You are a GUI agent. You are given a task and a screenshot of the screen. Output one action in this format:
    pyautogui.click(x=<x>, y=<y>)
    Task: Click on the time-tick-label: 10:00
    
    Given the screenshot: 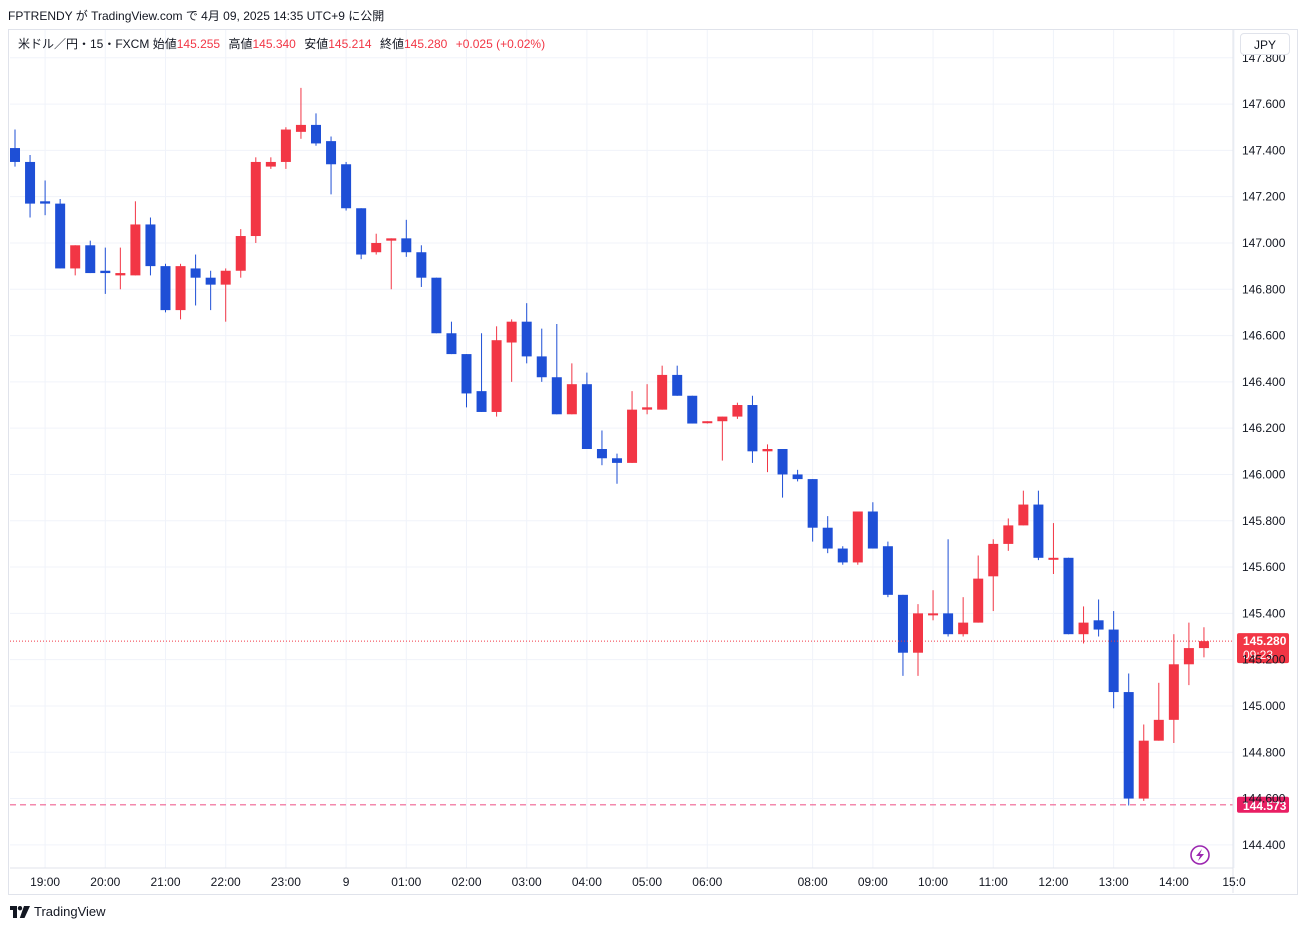 What is the action you would take?
    pyautogui.click(x=933, y=882)
    